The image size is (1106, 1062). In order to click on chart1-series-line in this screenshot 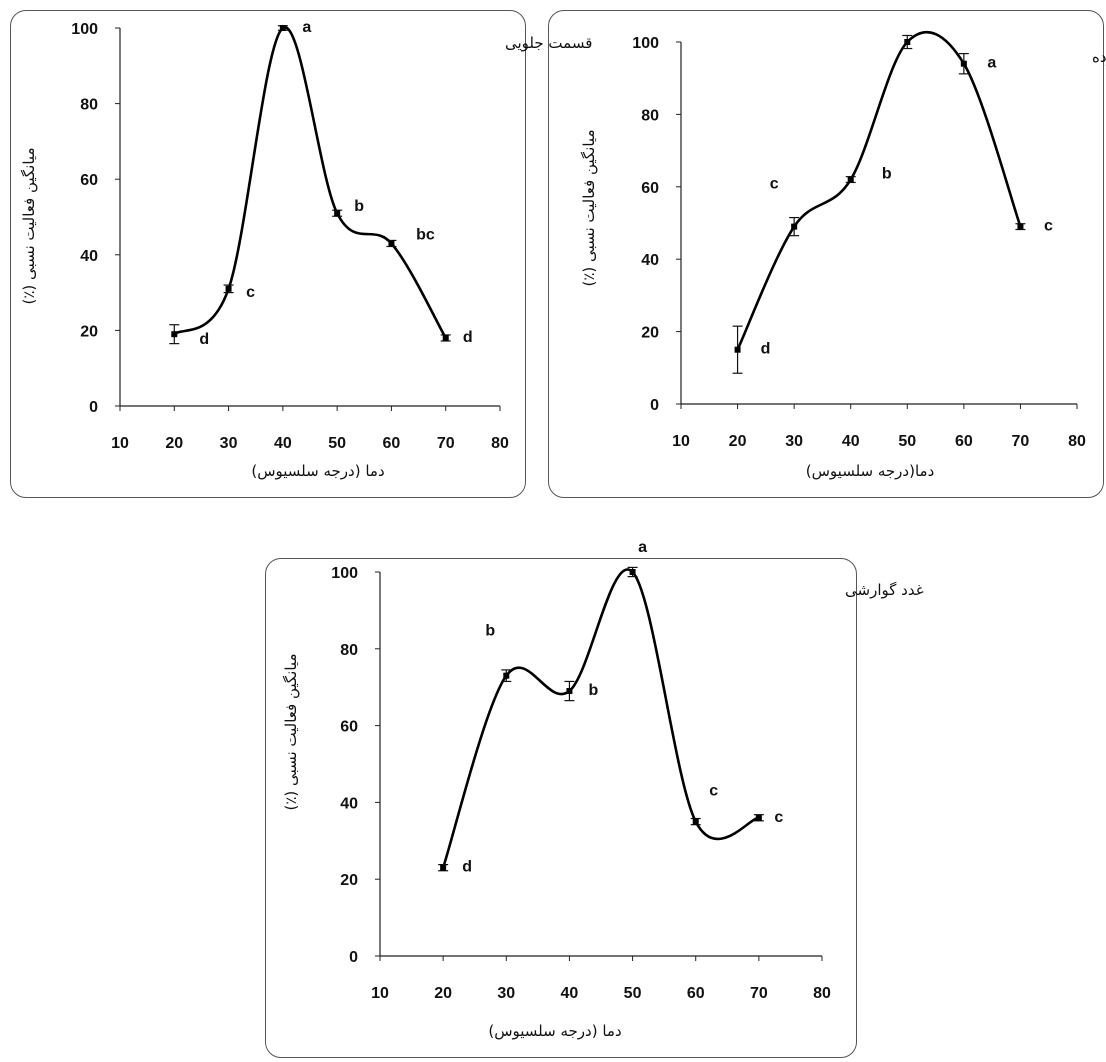, I will do `click(879, 191)`.